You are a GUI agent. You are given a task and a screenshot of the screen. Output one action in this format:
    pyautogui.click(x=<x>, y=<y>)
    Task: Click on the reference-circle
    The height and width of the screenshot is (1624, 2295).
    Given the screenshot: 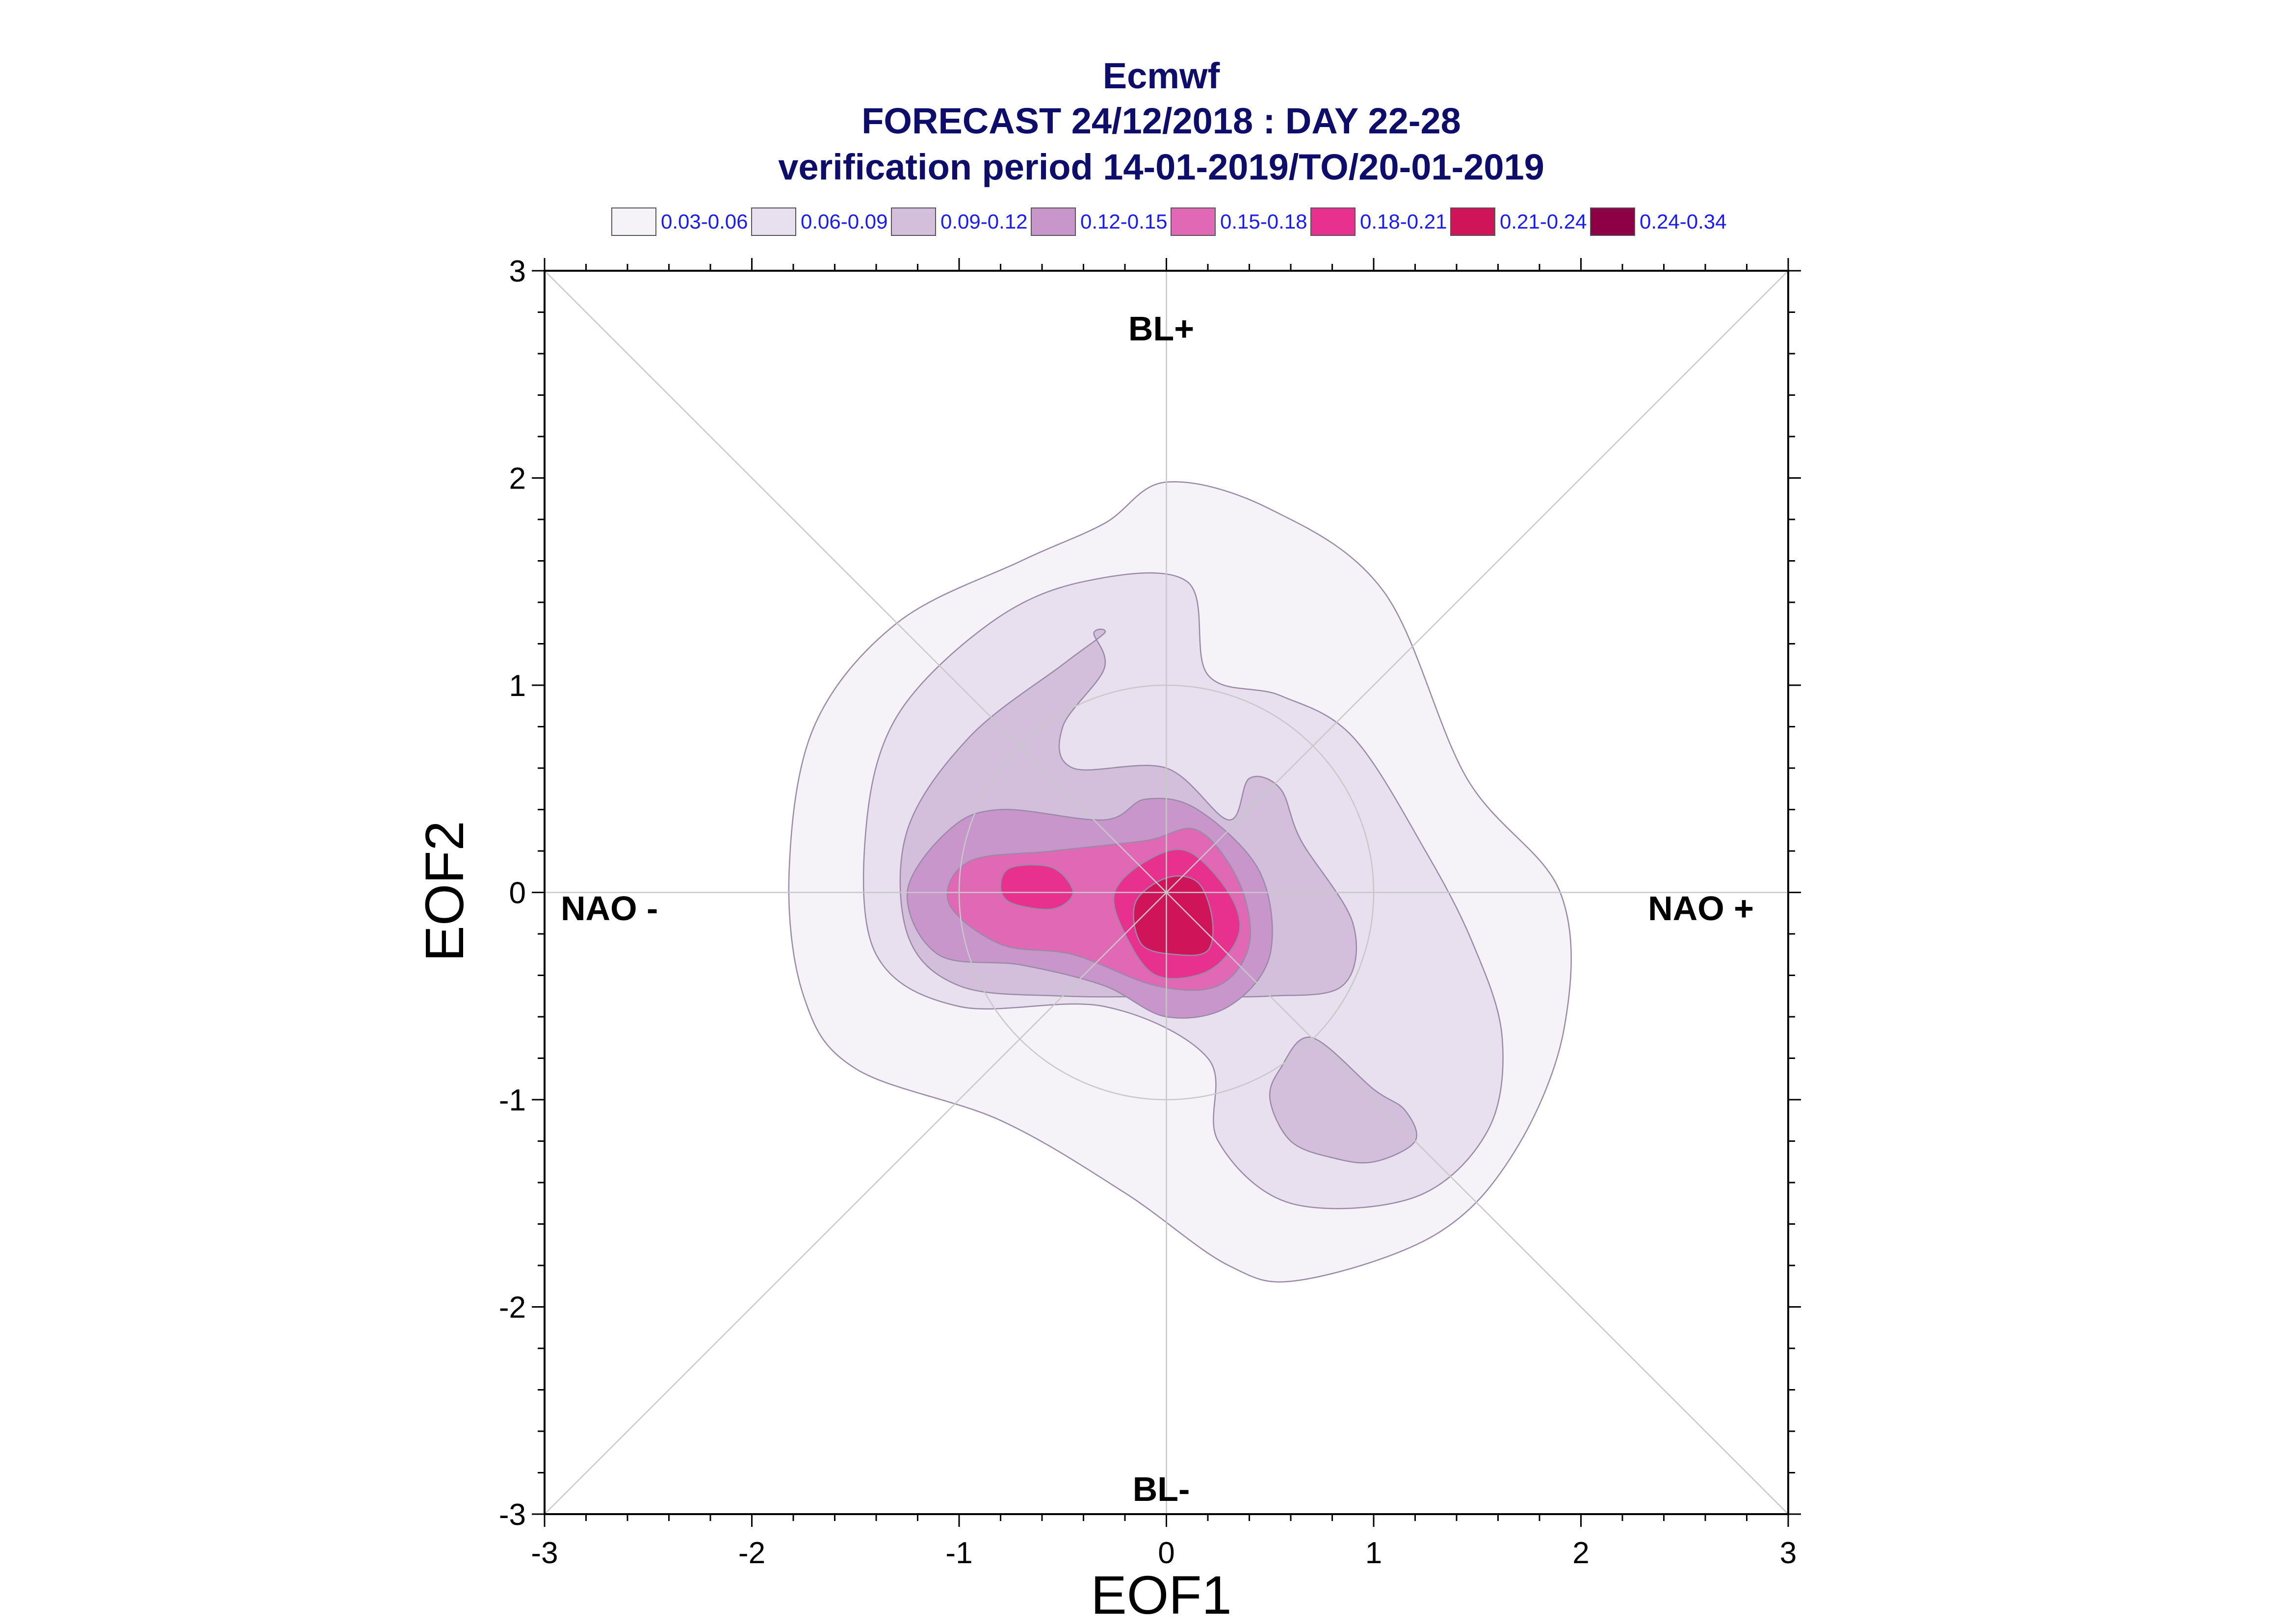 What is the action you would take?
    pyautogui.click(x=1166, y=892)
    